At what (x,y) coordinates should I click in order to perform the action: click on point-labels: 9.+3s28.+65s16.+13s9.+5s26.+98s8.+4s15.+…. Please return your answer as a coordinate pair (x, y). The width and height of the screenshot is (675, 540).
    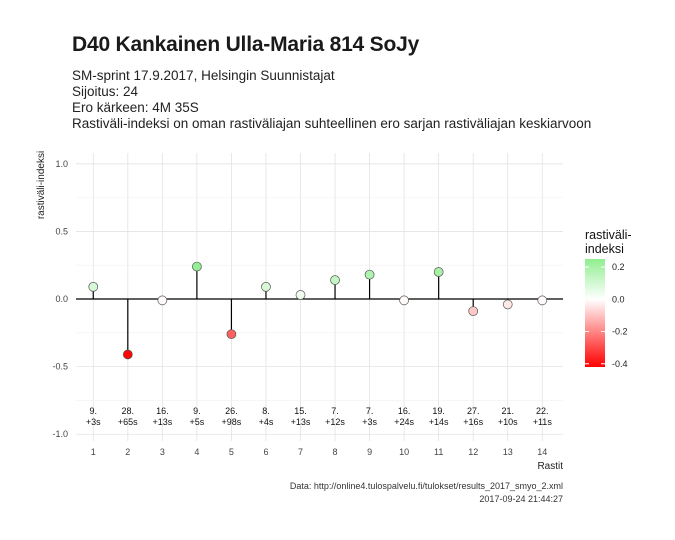
    Looking at the image, I should click on (319, 416).